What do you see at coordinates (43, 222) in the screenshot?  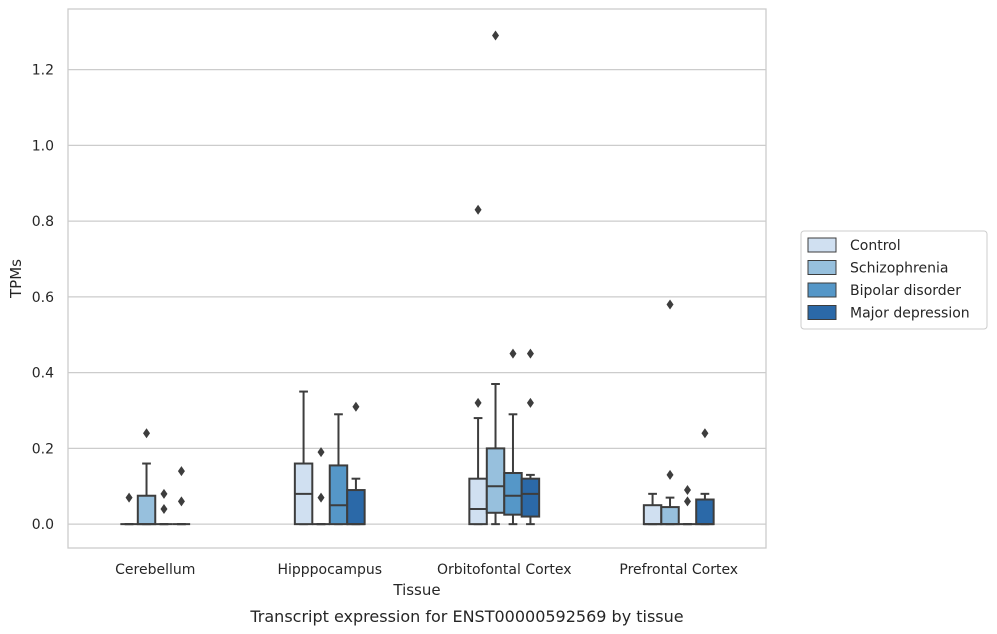 I see `y-tick-label: 0.8` at bounding box center [43, 222].